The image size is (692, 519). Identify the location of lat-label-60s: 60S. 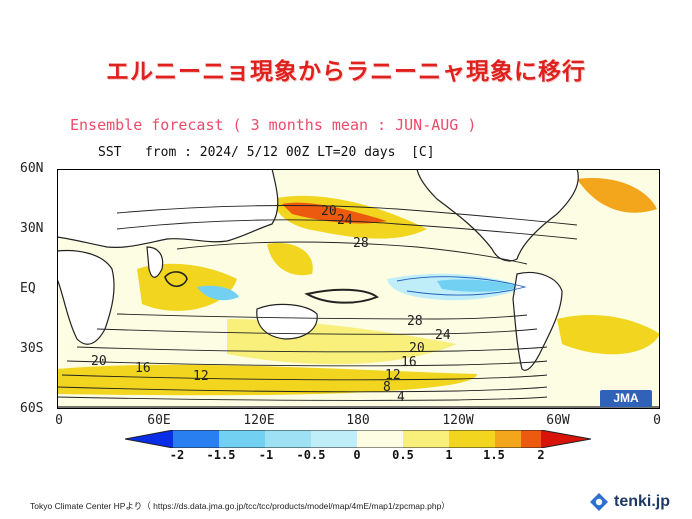
(32, 408).